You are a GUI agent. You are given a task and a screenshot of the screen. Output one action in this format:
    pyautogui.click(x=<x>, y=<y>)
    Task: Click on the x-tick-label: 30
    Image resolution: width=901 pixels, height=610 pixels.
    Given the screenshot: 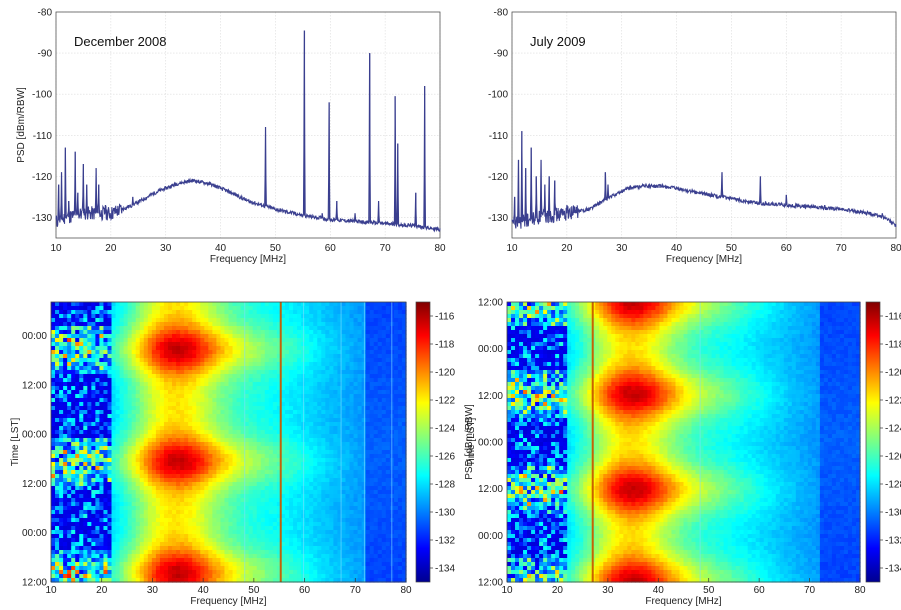 What is the action you would take?
    pyautogui.click(x=166, y=248)
    